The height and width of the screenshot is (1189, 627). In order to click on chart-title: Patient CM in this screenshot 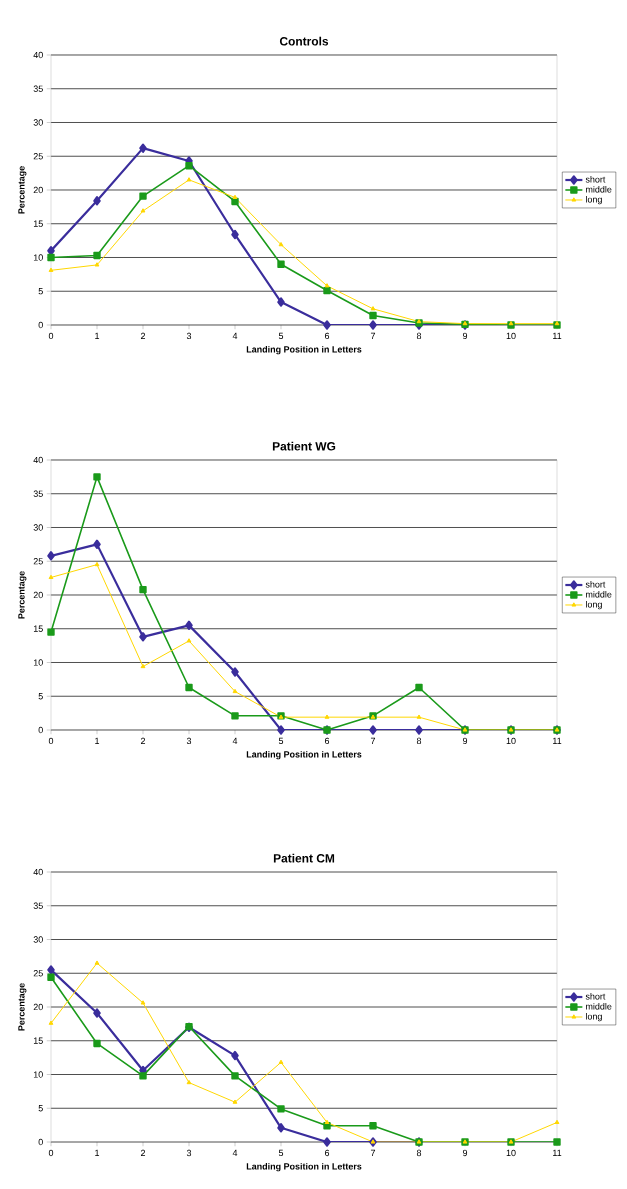, I will do `click(304, 858)`.